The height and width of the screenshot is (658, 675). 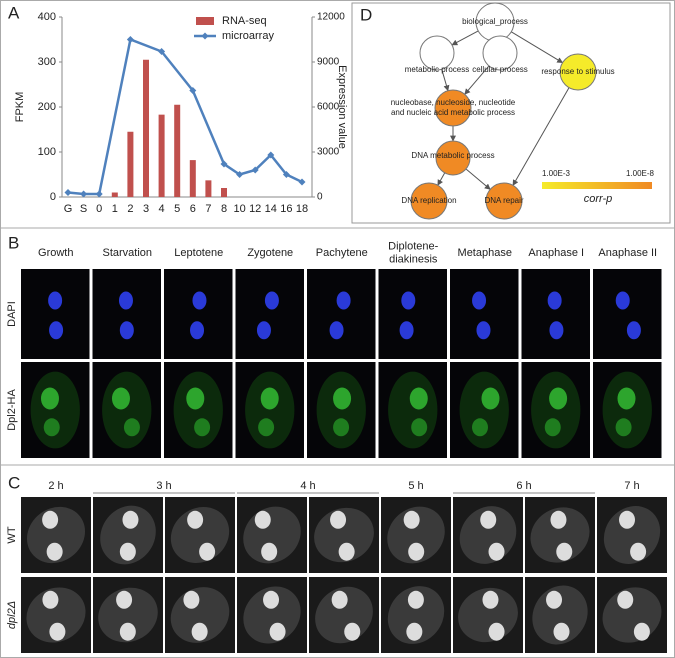 What do you see at coordinates (205, 36) in the screenshot?
I see `legend-swatch` at bounding box center [205, 36].